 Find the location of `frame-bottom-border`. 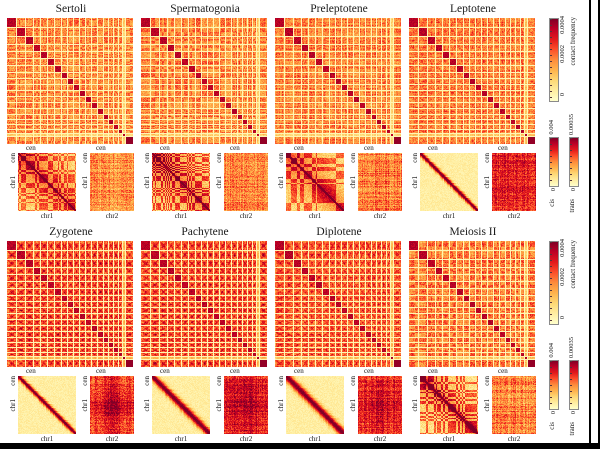

frame-bottom-border is located at coordinates (300, 446).